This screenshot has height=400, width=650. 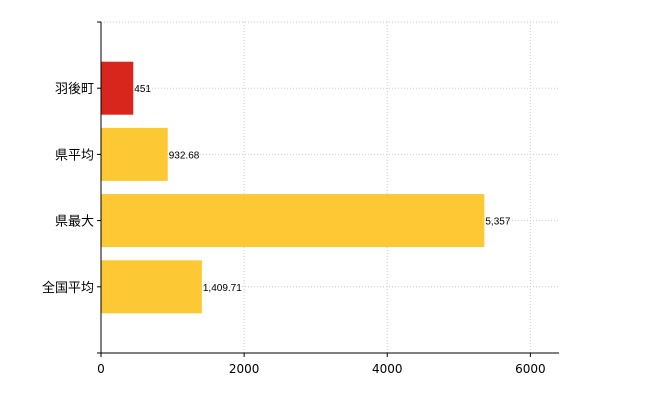 I want to click on data-label: 5,357, so click(x=497, y=222).